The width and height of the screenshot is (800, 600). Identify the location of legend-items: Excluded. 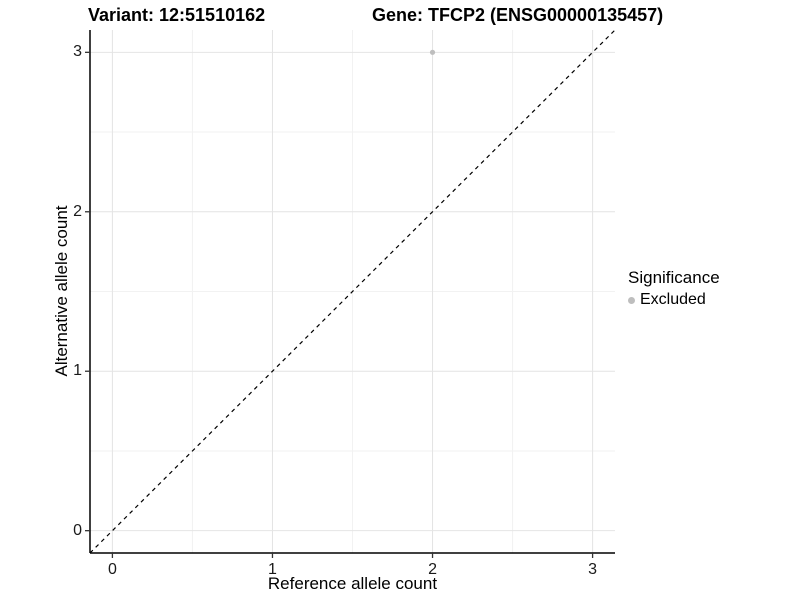
(674, 300).